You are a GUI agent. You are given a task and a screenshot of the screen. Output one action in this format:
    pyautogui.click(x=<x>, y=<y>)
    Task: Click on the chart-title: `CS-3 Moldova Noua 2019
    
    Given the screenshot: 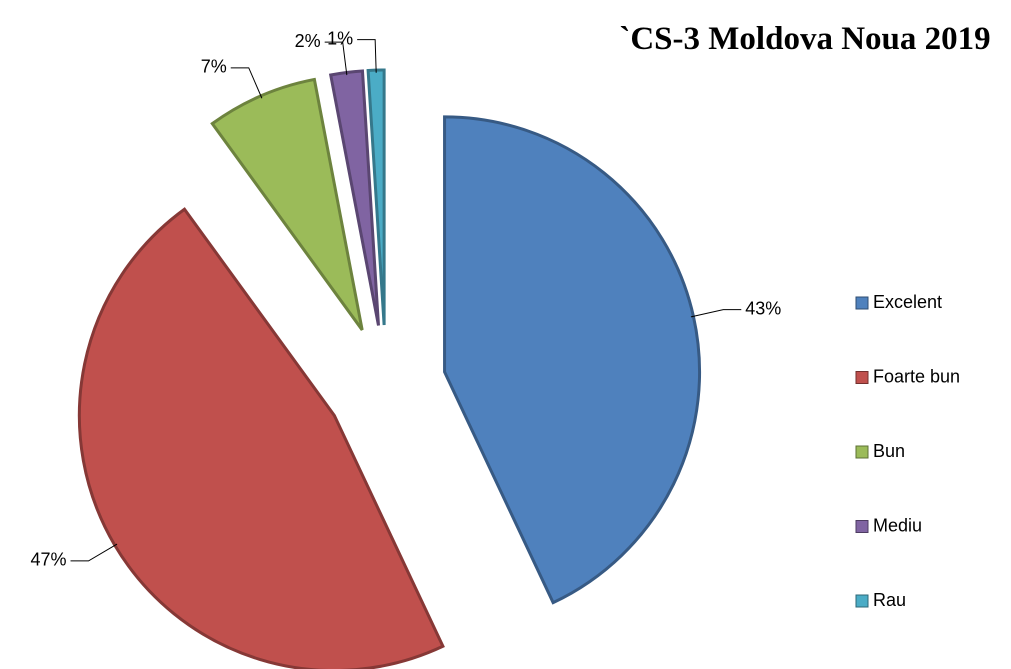 What is the action you would take?
    pyautogui.click(x=805, y=39)
    